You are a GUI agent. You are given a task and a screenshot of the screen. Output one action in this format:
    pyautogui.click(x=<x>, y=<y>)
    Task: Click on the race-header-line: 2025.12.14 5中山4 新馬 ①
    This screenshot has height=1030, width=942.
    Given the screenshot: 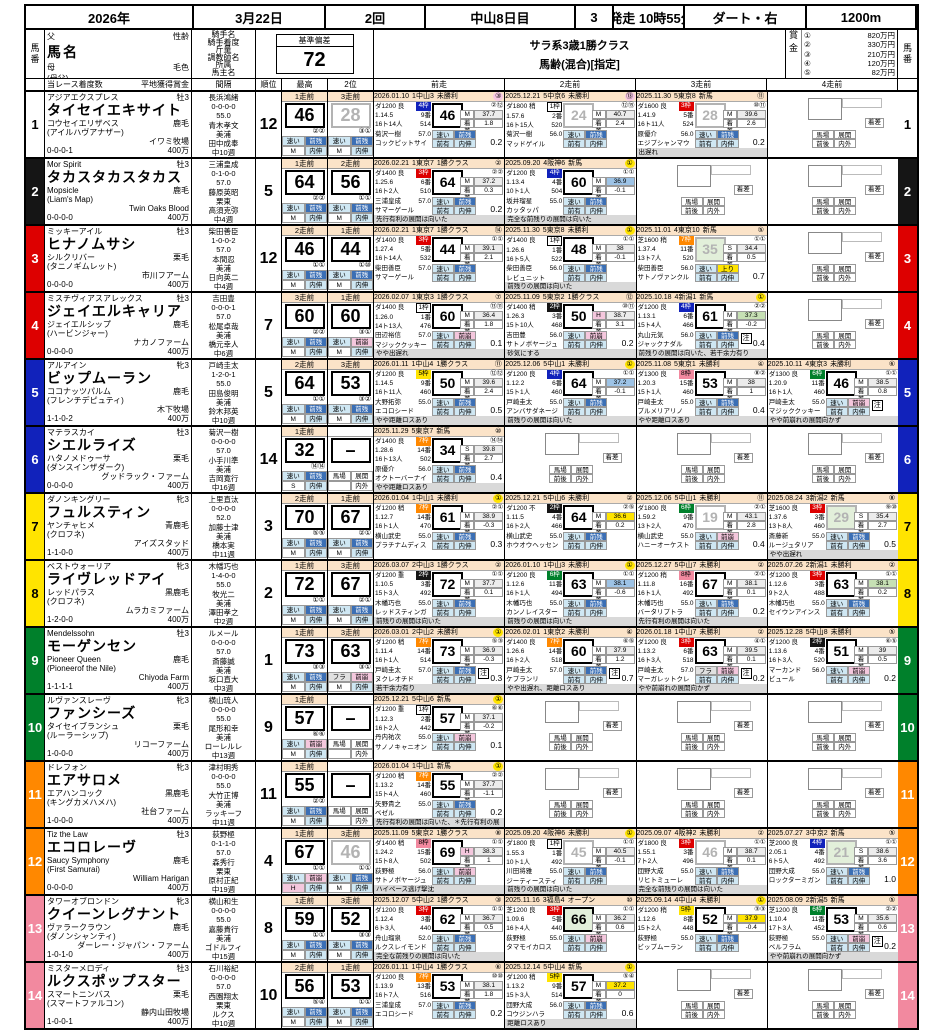 What is the action you would take?
    pyautogui.click(x=570, y=968)
    